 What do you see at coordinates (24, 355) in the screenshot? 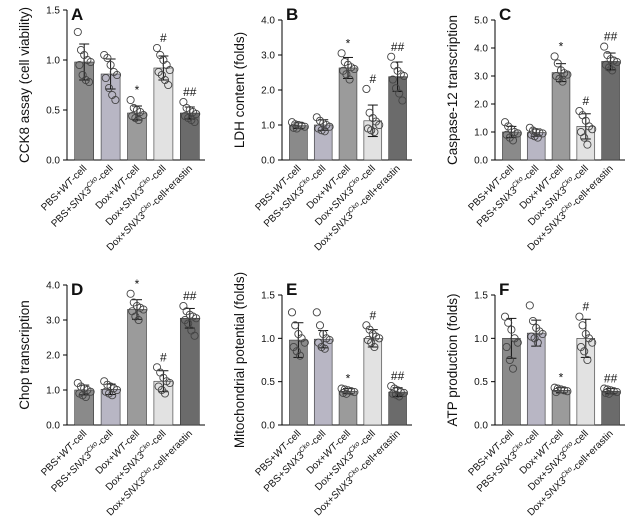
I see `y-axis-label: Chop transcription` at bounding box center [24, 355].